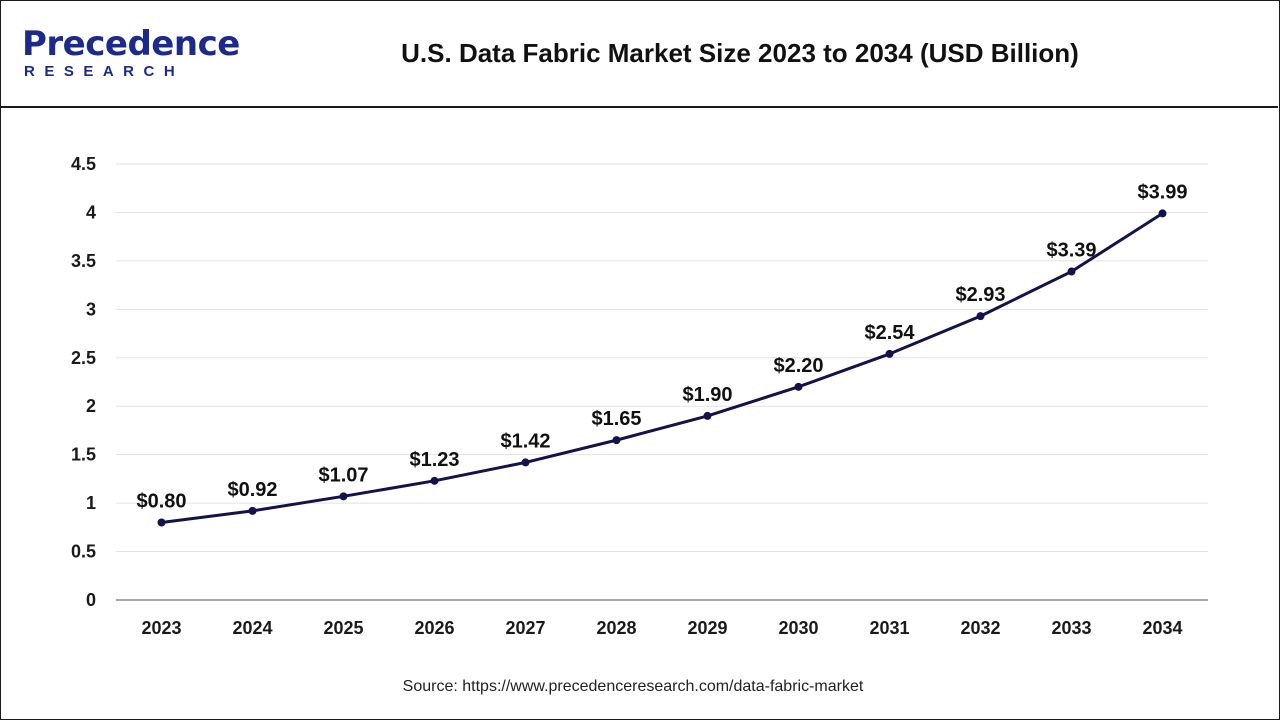  I want to click on y-tick-label: 1, so click(91, 503).